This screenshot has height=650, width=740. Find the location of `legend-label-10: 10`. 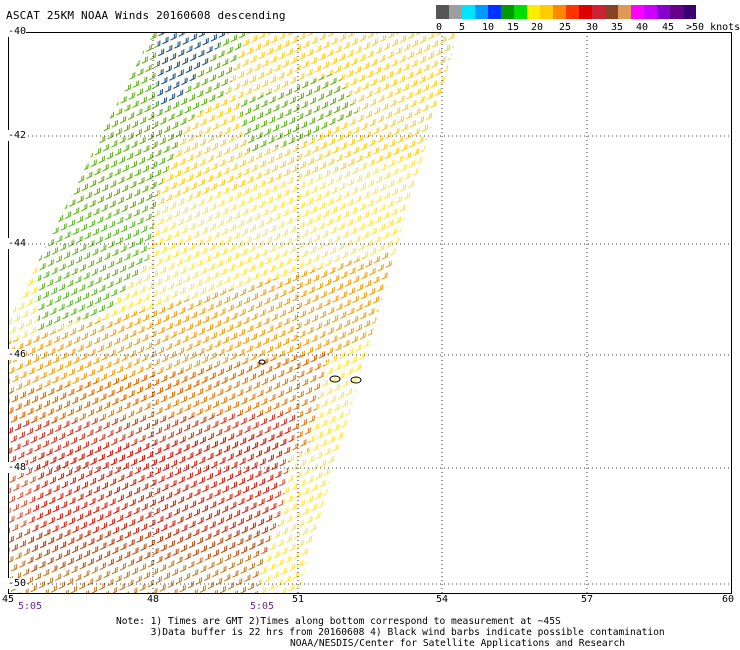

legend-label-10: 10 is located at coordinates (488, 27).